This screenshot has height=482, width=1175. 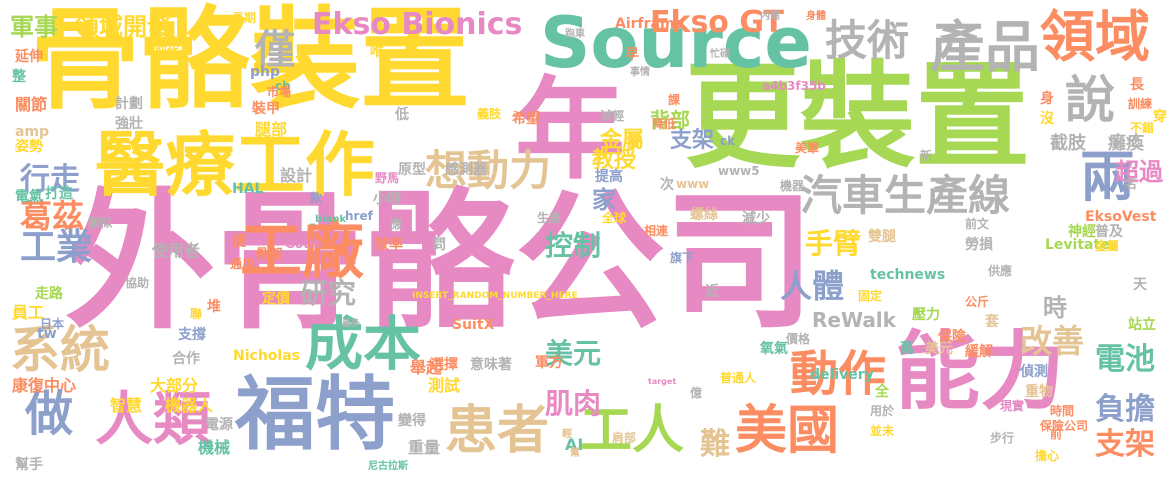 I want to click on cloud-word: 神經, so click(x=1082, y=232).